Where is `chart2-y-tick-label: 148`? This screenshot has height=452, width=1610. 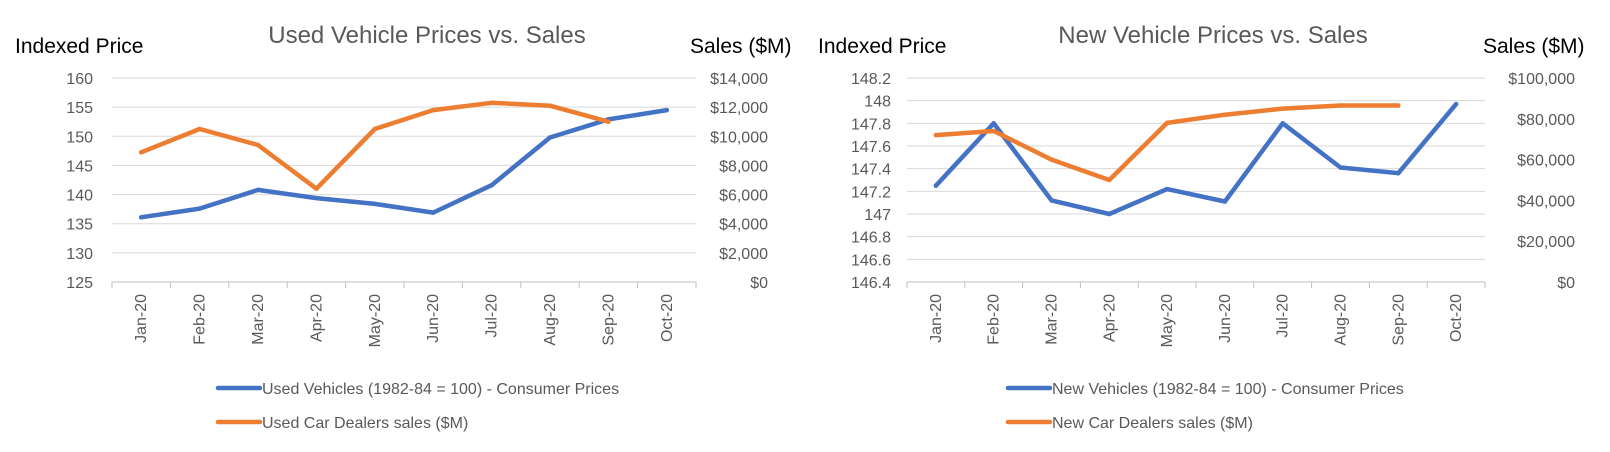
chart2-y-tick-label: 148 is located at coordinates (877, 102).